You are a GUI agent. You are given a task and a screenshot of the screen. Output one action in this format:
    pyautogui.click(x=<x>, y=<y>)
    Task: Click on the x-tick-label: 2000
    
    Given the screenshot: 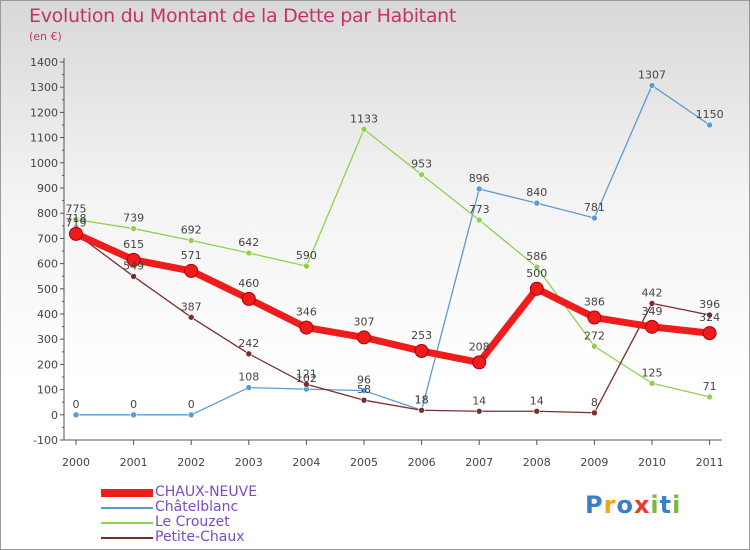 What is the action you would take?
    pyautogui.click(x=76, y=462)
    